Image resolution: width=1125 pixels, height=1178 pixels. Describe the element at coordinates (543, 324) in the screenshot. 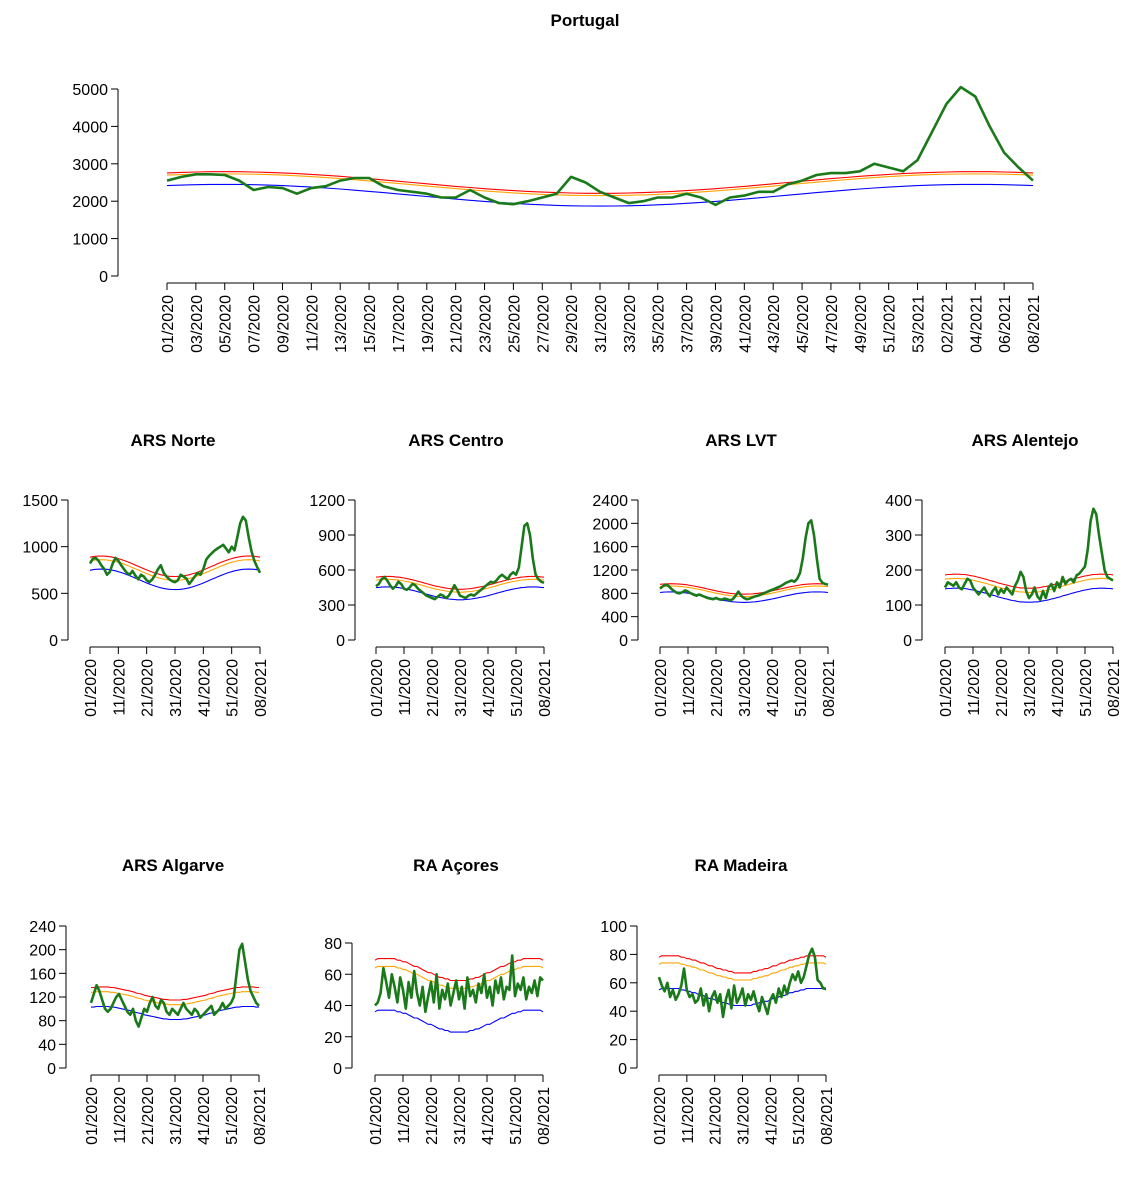

I see `x-tick-label: 27/2020` at that location.